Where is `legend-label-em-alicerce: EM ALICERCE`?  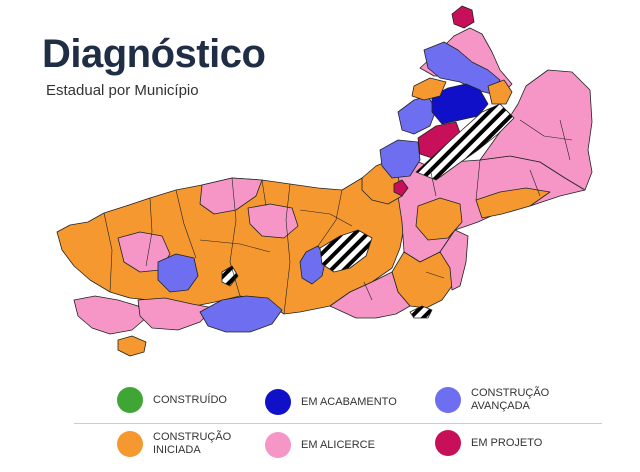
legend-label-em-alicerce: EM ALICERCE is located at coordinates (338, 444).